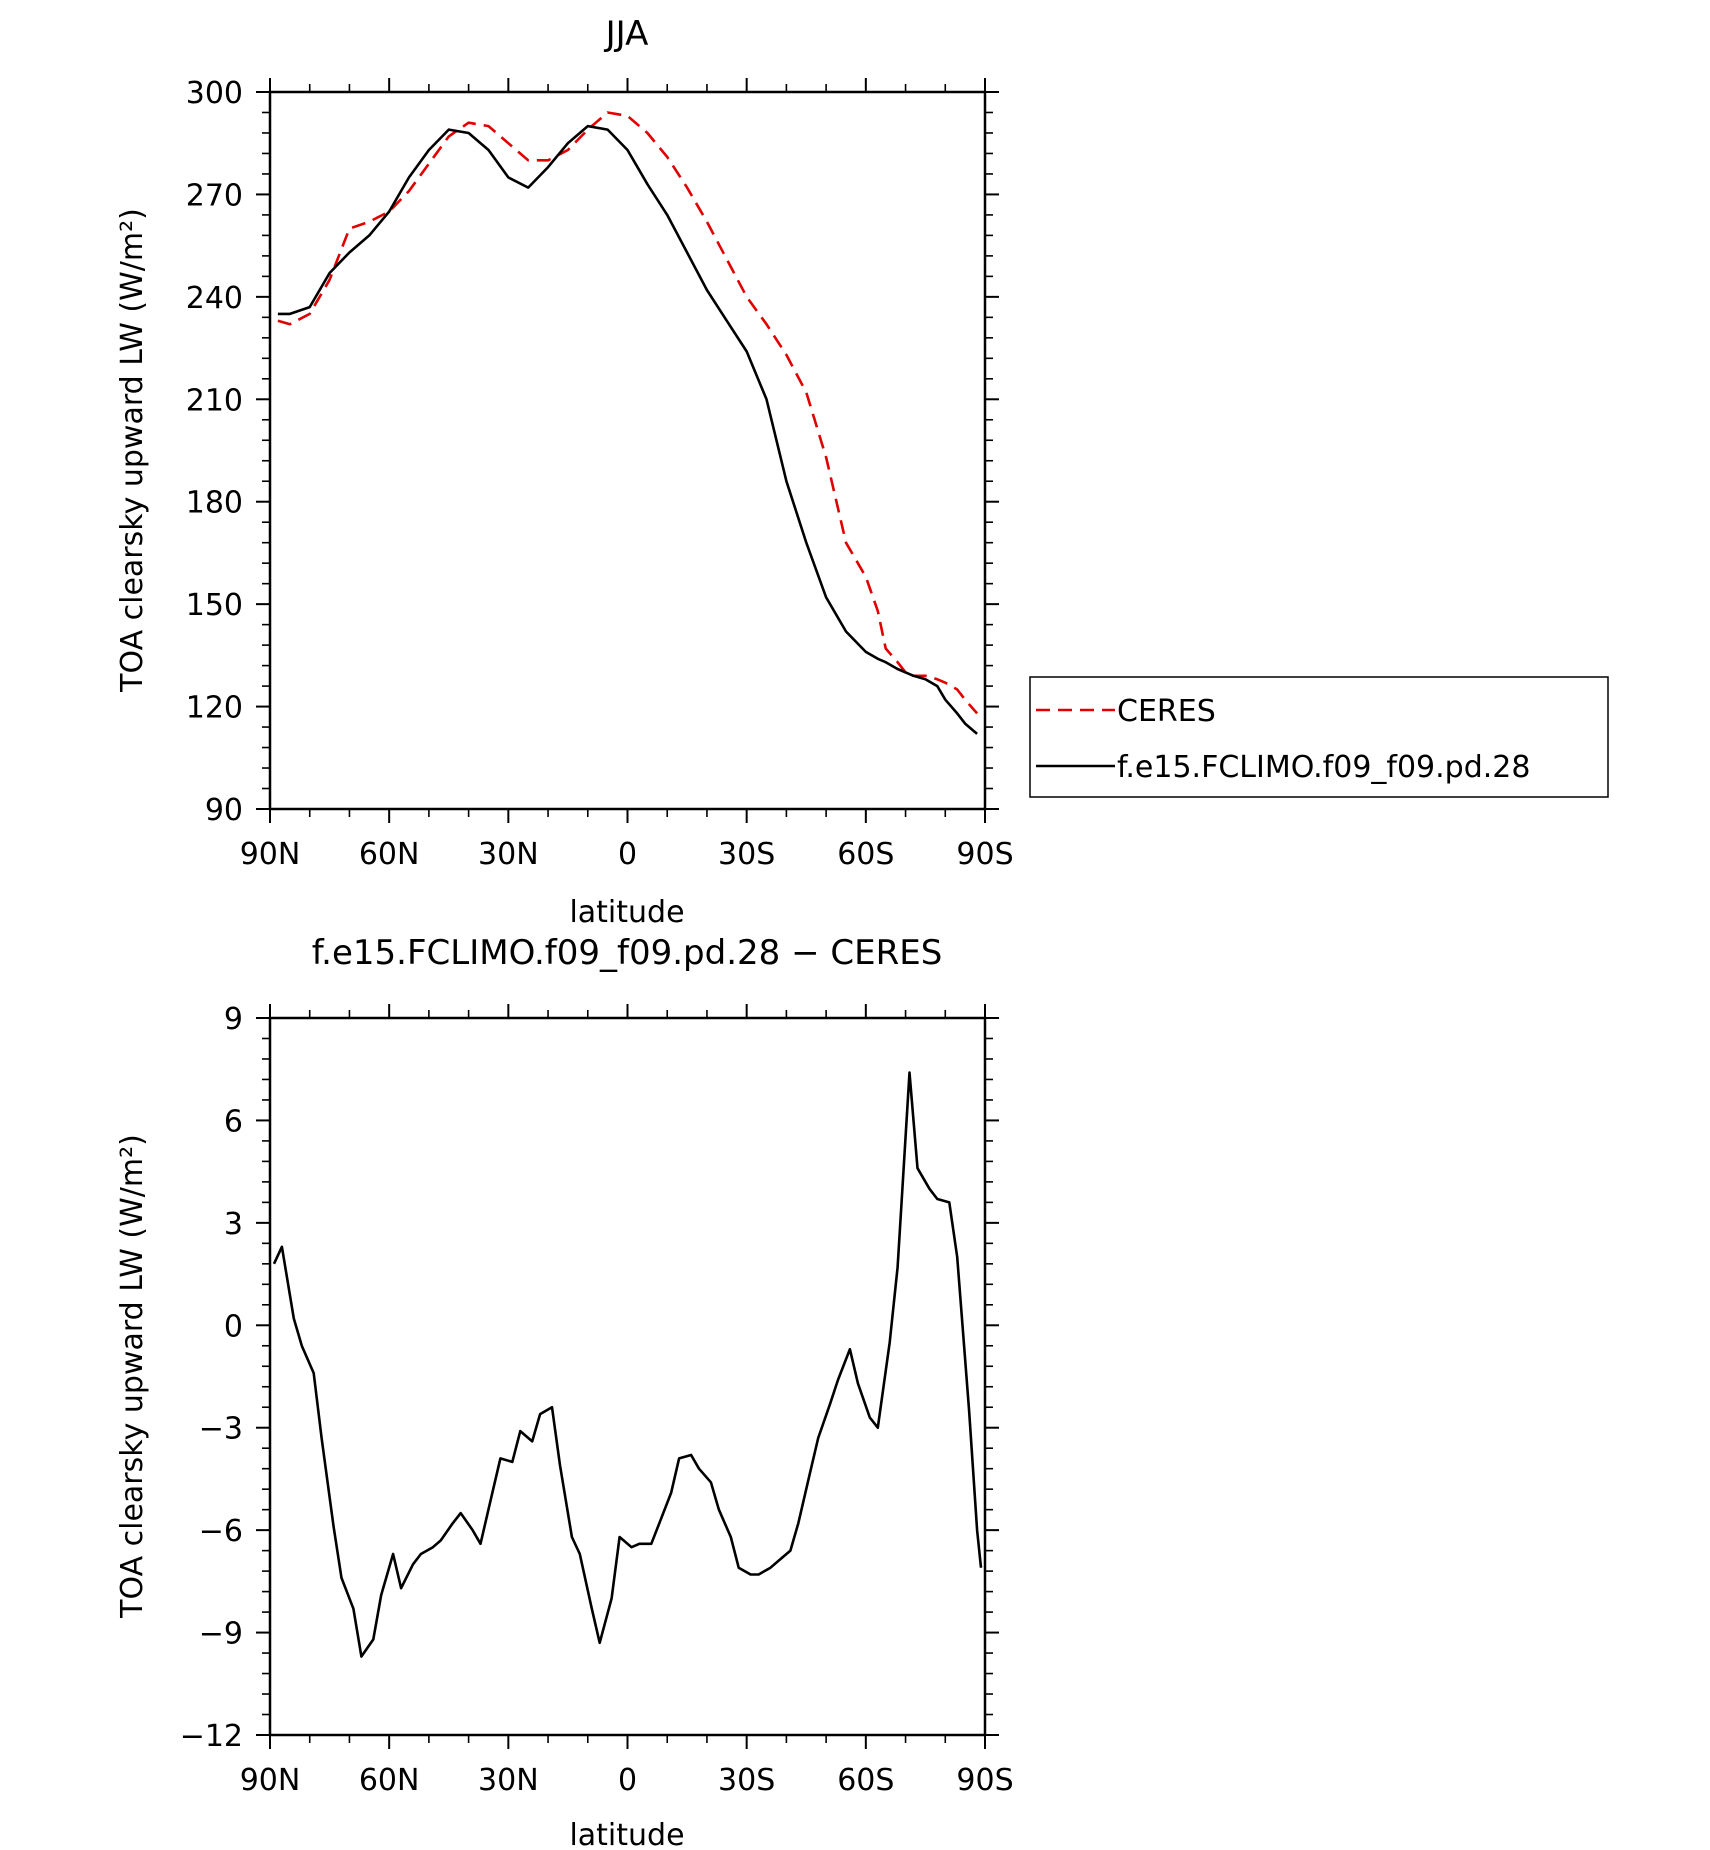 This screenshot has height=1850, width=1710. What do you see at coordinates (221, 1634) in the screenshot?
I see `bottom-y-tick-label: −9` at bounding box center [221, 1634].